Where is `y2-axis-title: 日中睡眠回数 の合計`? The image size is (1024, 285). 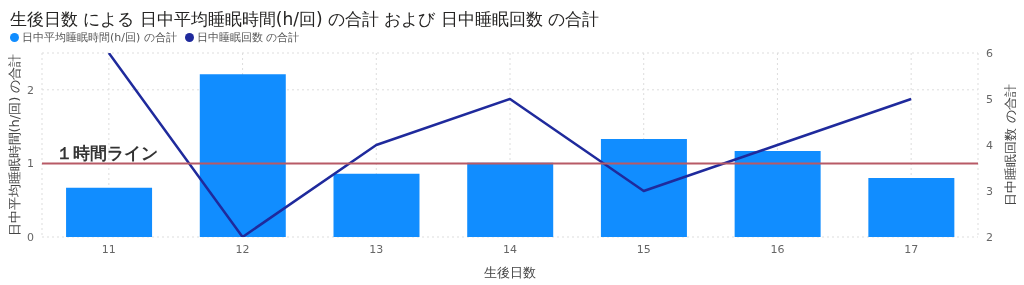 y2-axis-title: 日中睡眠回数 の合計 is located at coordinates (1010, 145).